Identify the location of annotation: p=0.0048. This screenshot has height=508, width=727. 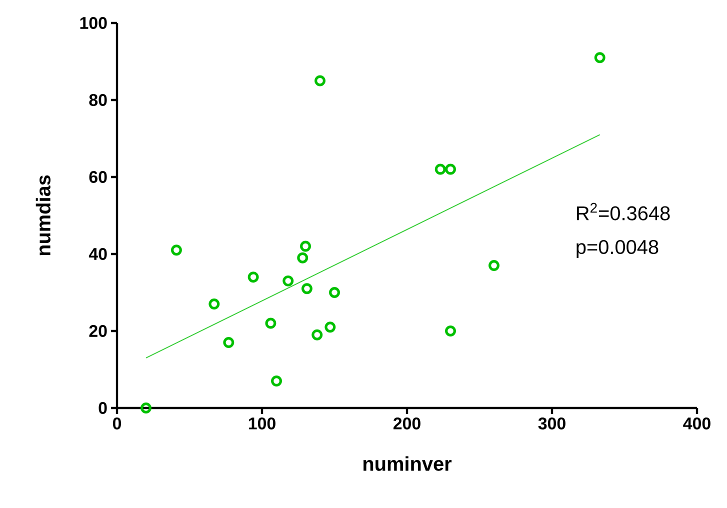
(617, 249).